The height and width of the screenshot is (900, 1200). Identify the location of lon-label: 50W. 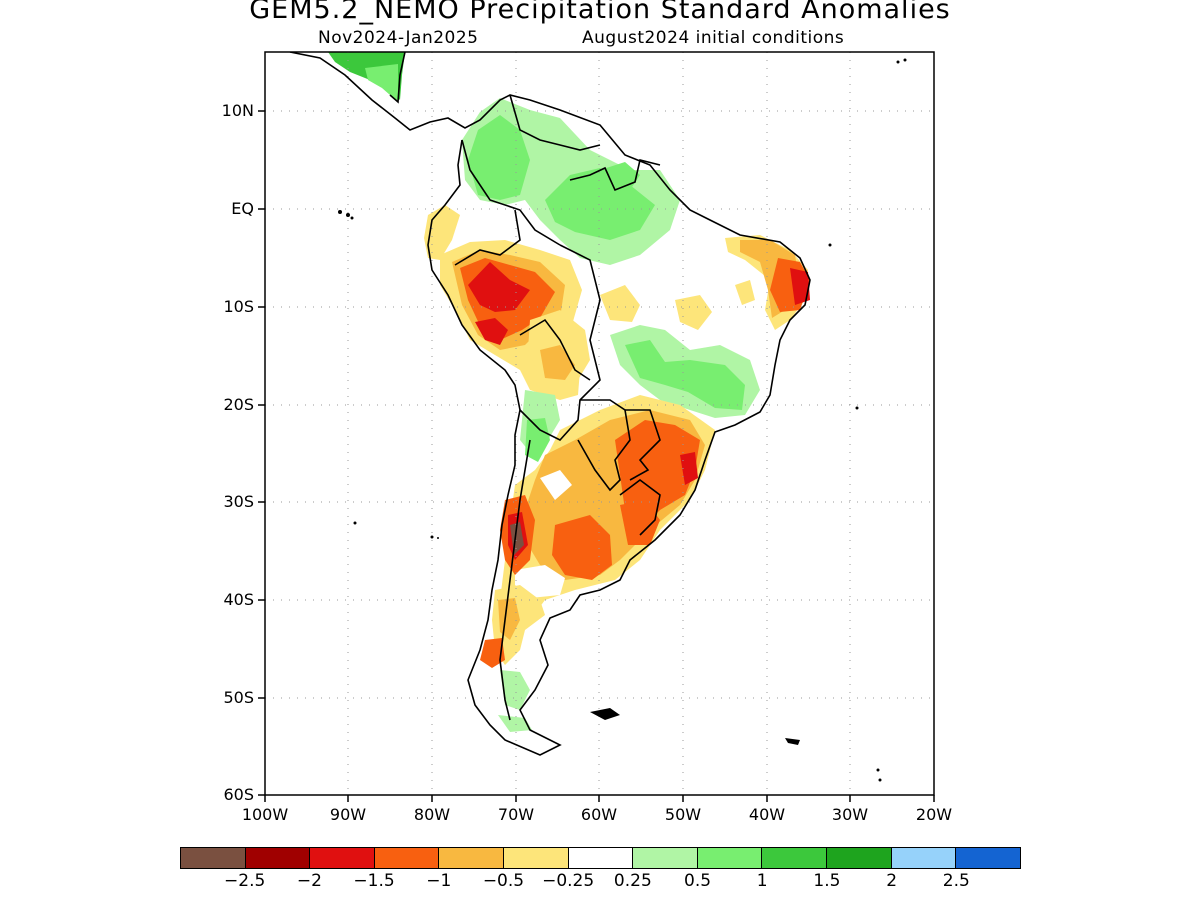
(683, 814).